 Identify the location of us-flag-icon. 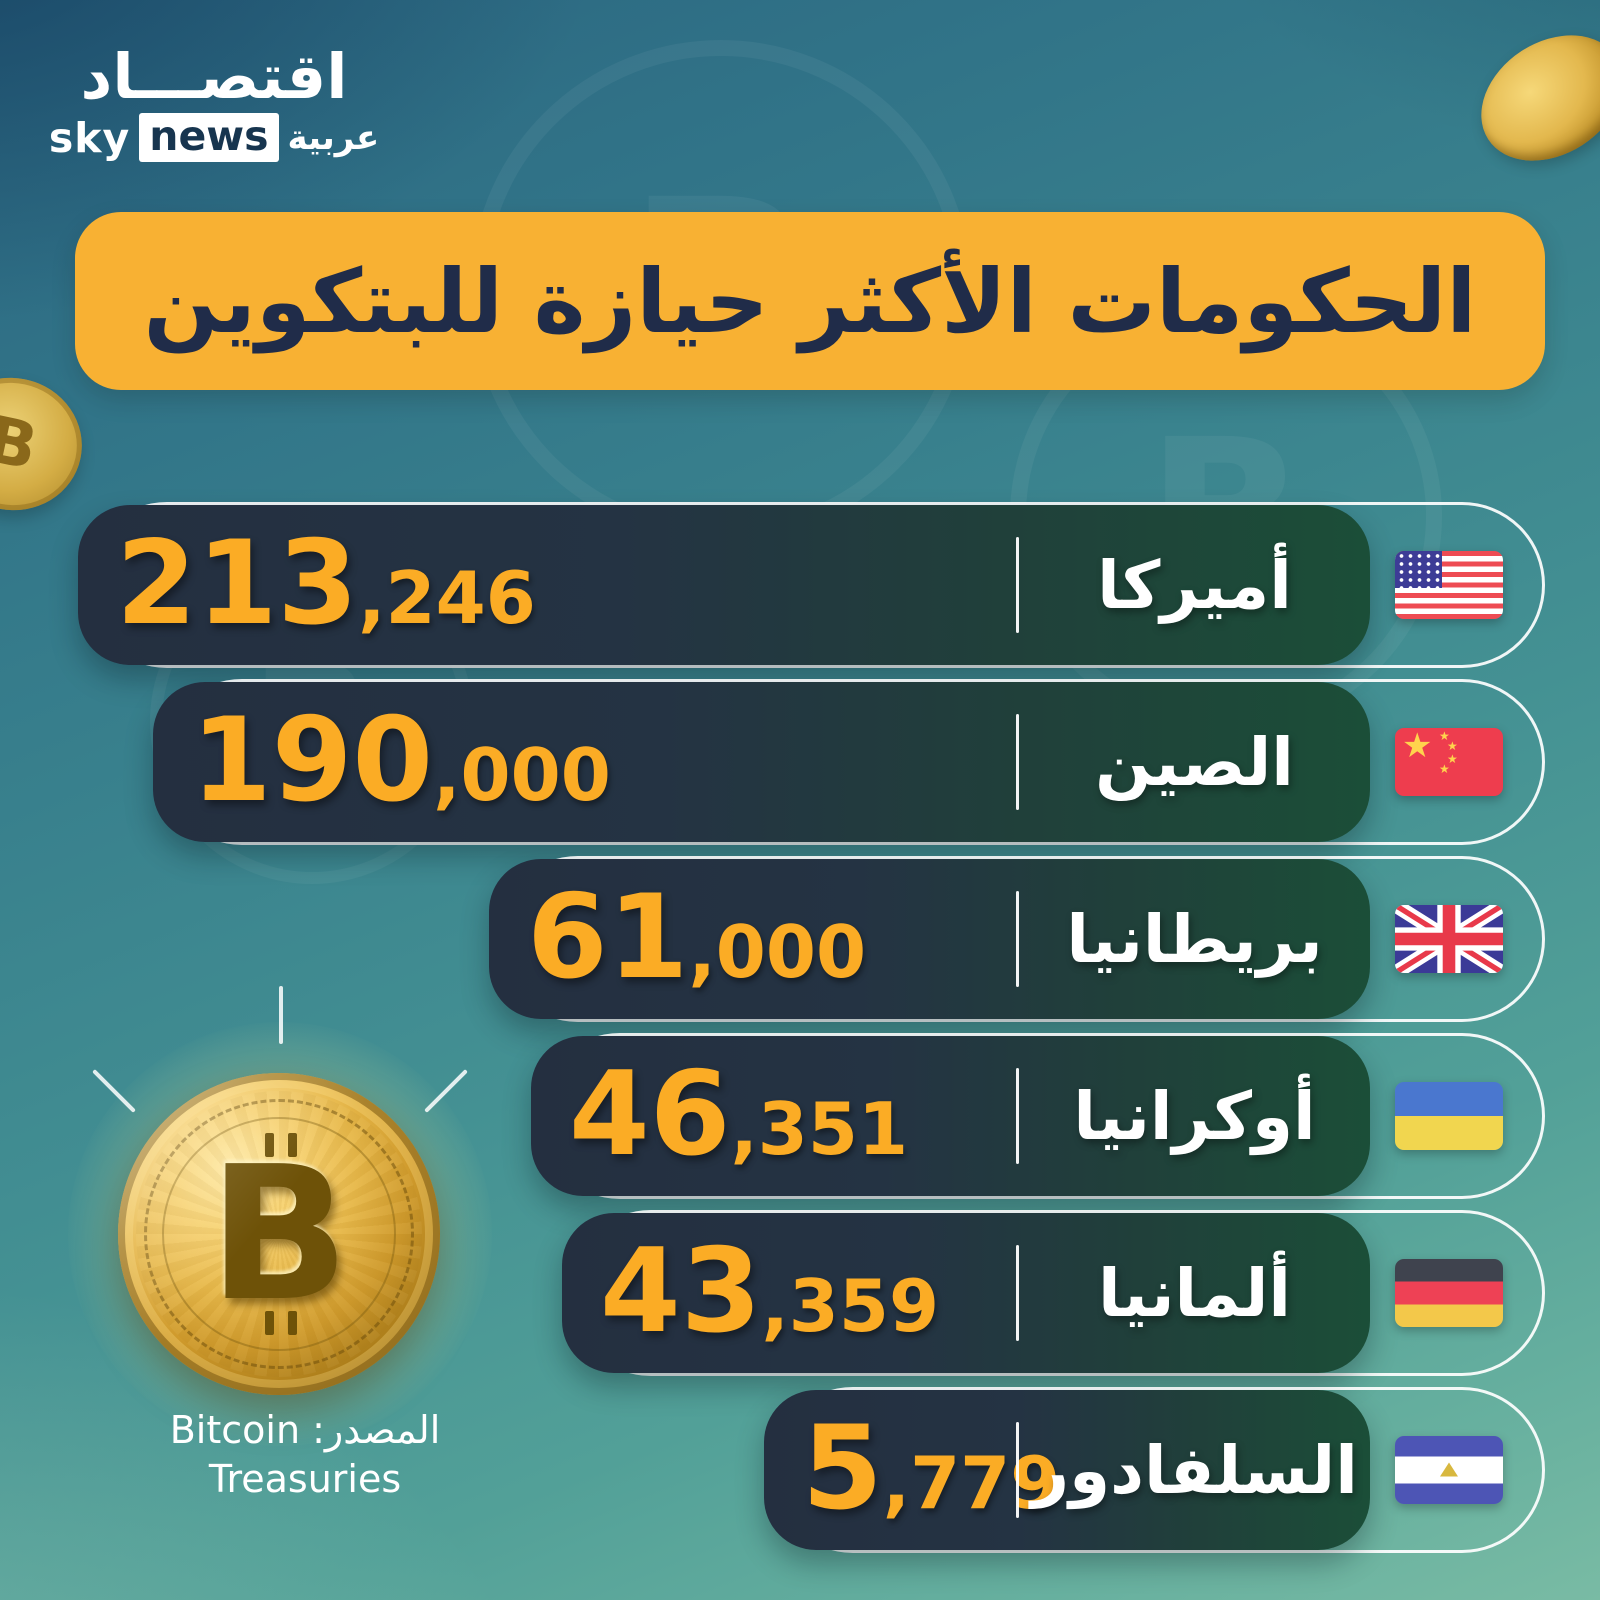
(1449, 585).